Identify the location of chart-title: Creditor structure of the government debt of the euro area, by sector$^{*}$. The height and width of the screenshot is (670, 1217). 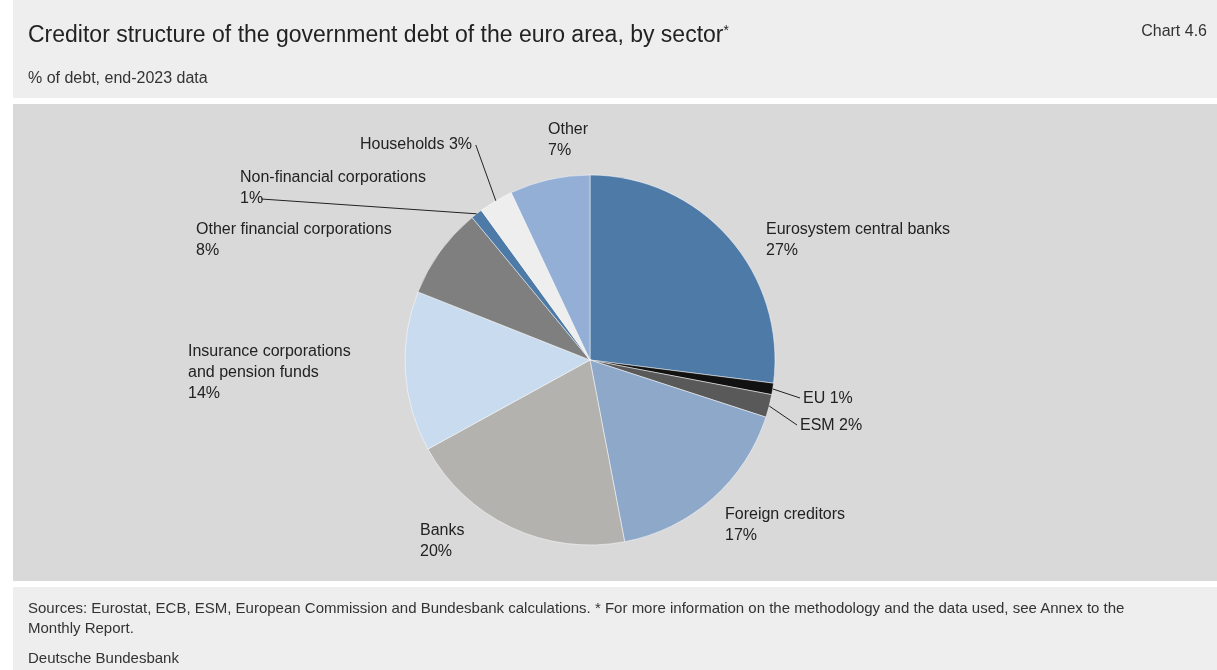
(379, 34).